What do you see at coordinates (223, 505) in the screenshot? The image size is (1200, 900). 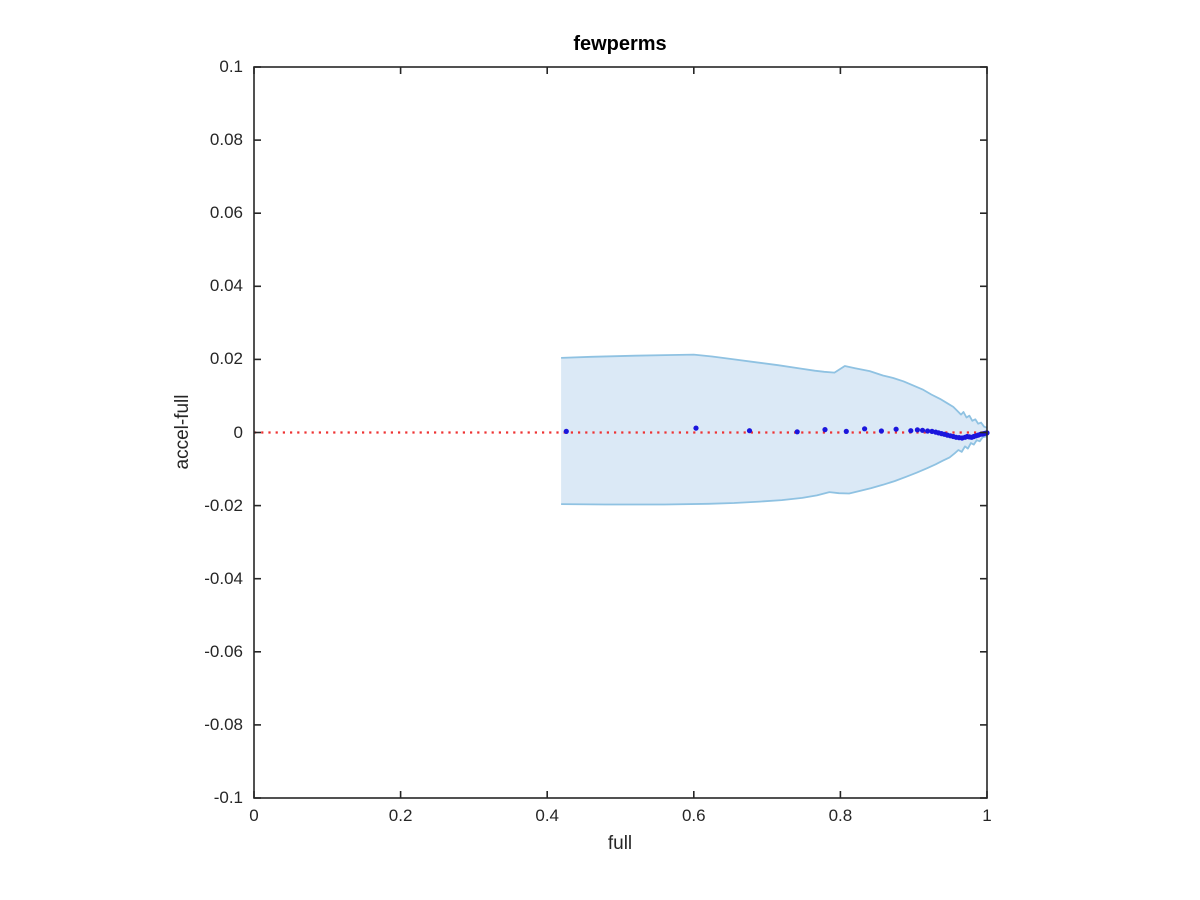 I see `y-tick-label: -0.02` at bounding box center [223, 505].